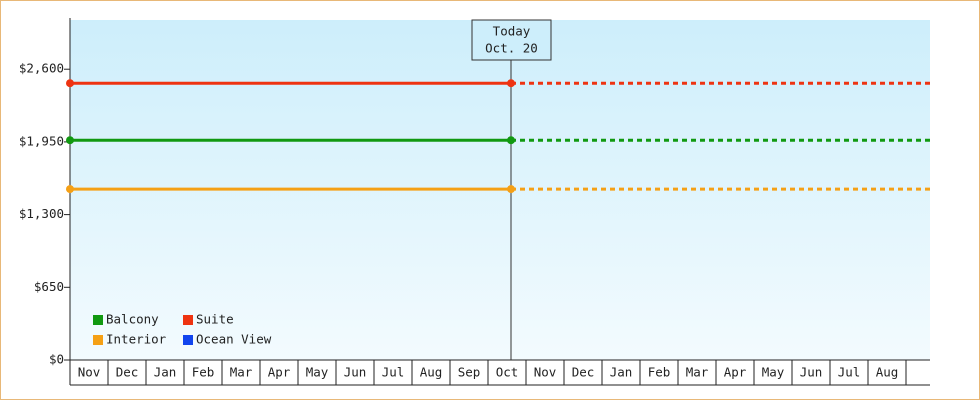 The image size is (980, 400). Describe the element at coordinates (511, 48) in the screenshot. I see `today-date: Oct. 20` at that location.